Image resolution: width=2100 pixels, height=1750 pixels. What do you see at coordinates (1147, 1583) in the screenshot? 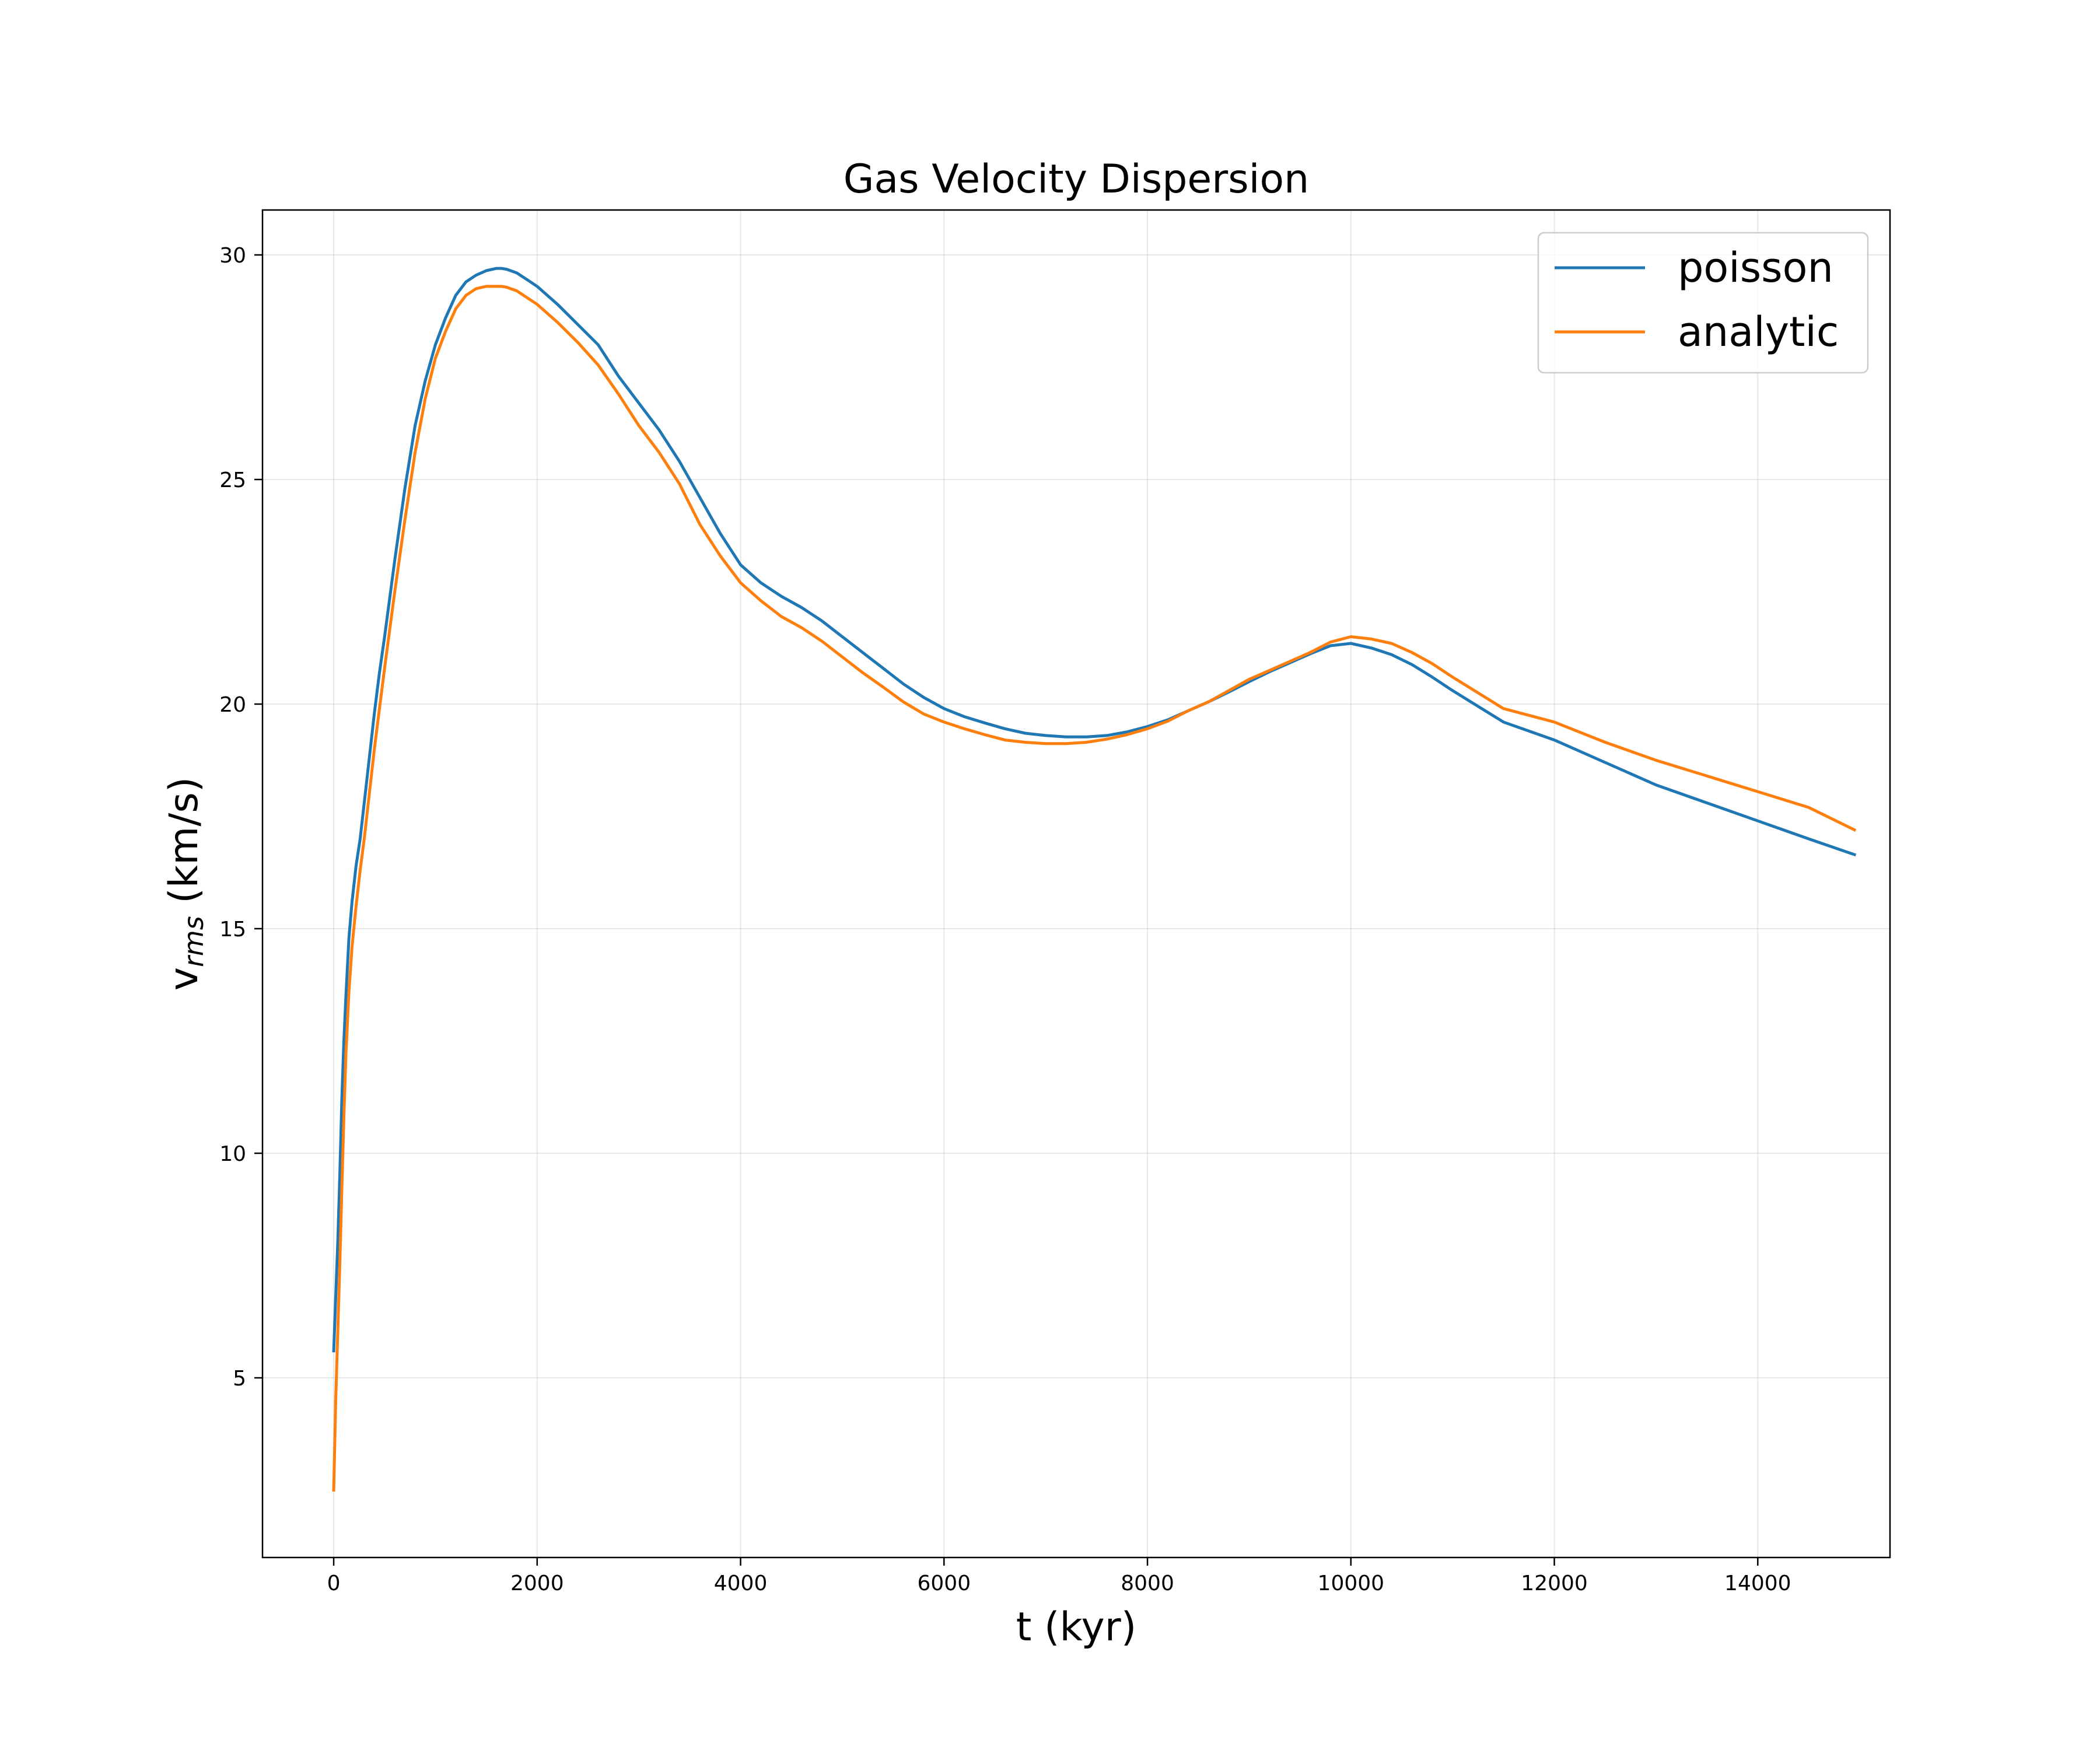
I see `x-tick-label: 8000` at bounding box center [1147, 1583].